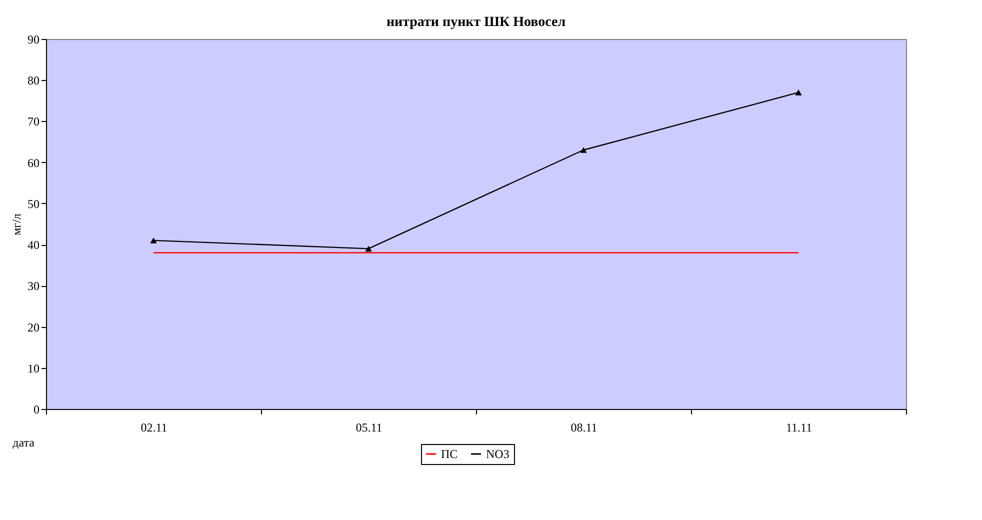 The image size is (982, 520). Describe the element at coordinates (34, 203) in the screenshot. I see `y-tick-label: 50` at that location.